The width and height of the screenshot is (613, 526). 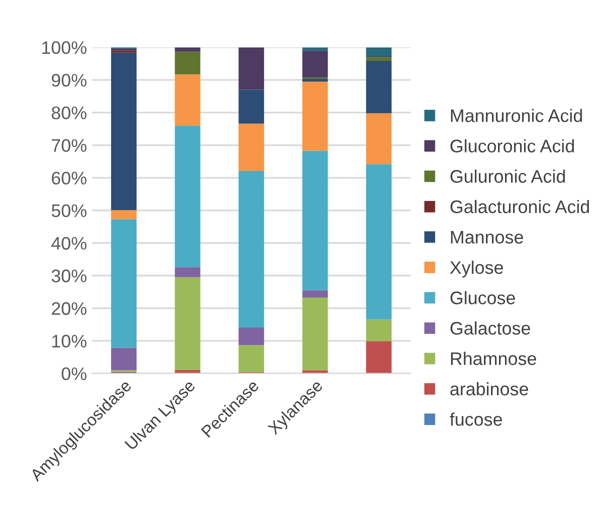 What do you see at coordinates (476, 419) in the screenshot?
I see `legend-label: fucose` at bounding box center [476, 419].